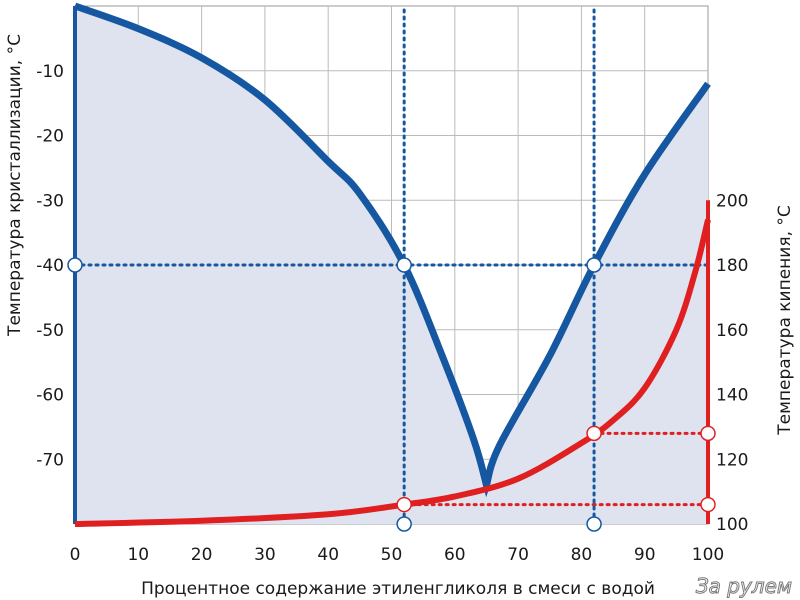  Describe the element at coordinates (50, 460) in the screenshot. I see `y-left-tick-label: -70` at that location.